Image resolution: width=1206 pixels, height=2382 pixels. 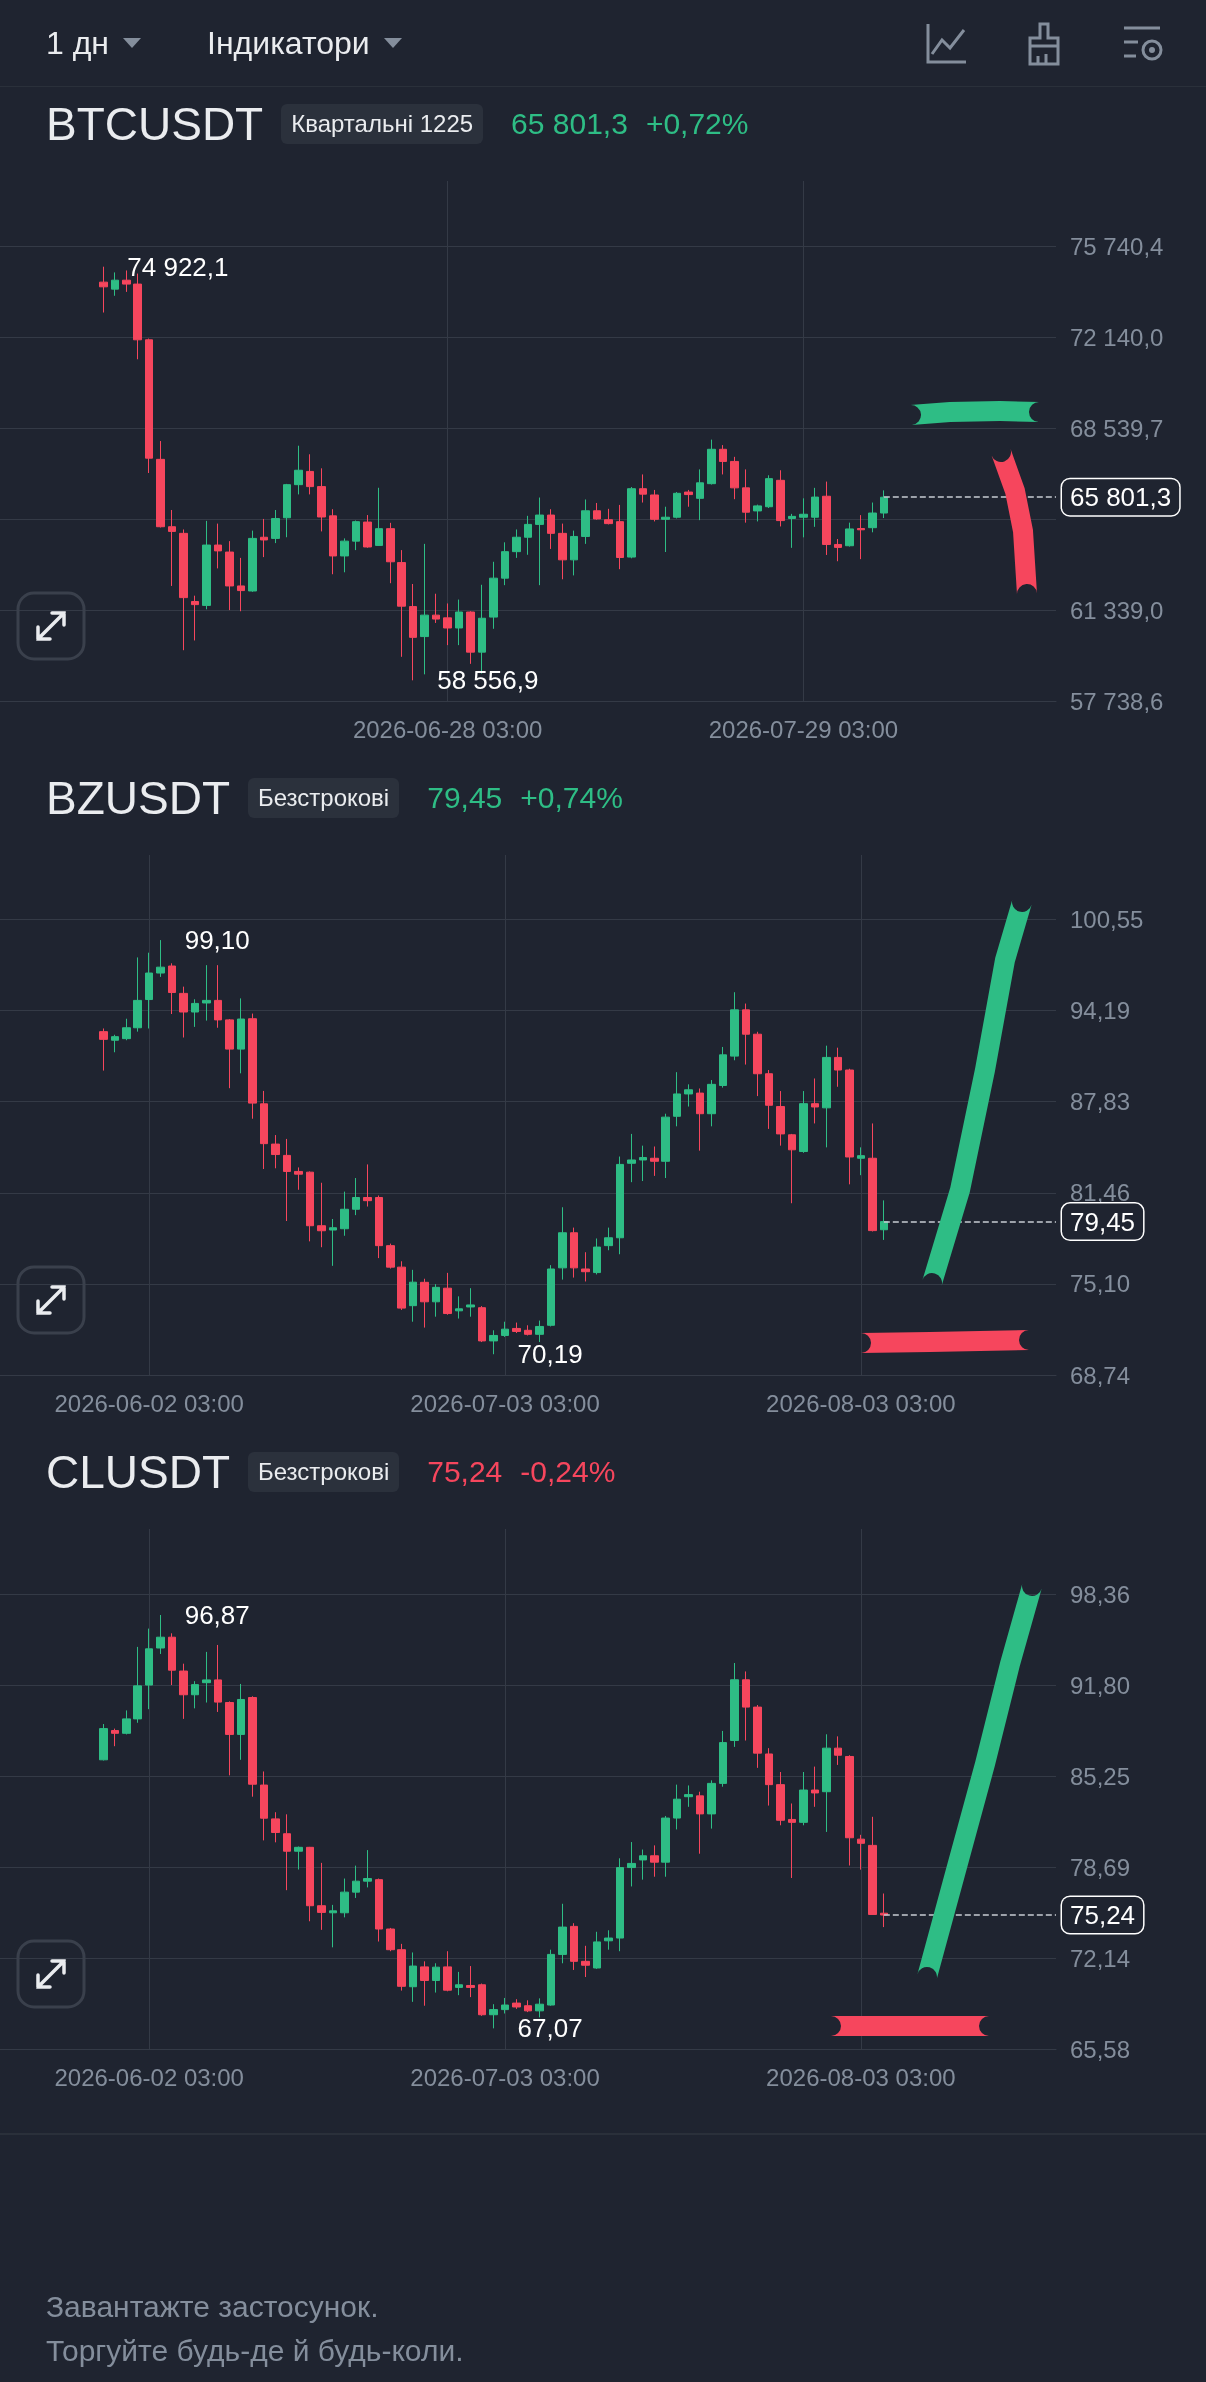 What do you see at coordinates (550, 1354) in the screenshot?
I see `annotation: 70,19` at bounding box center [550, 1354].